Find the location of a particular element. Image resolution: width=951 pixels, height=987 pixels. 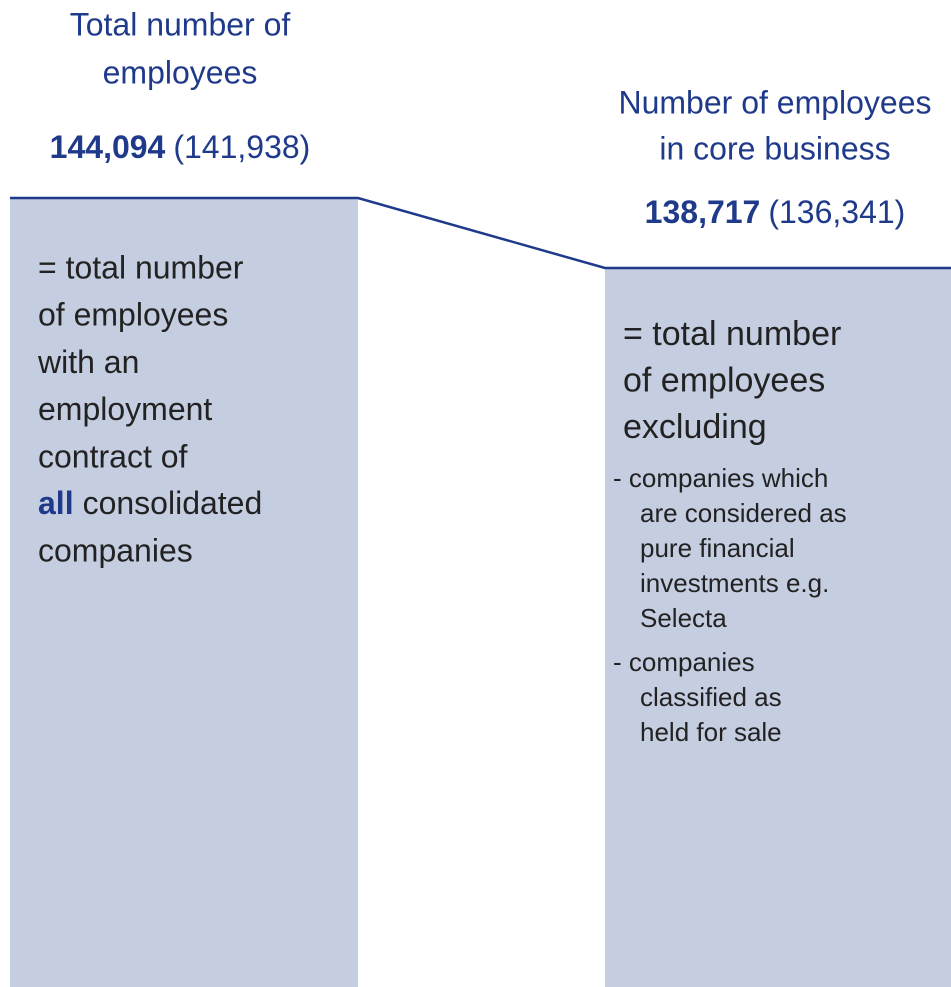

description-line: employment is located at coordinates (125, 409).